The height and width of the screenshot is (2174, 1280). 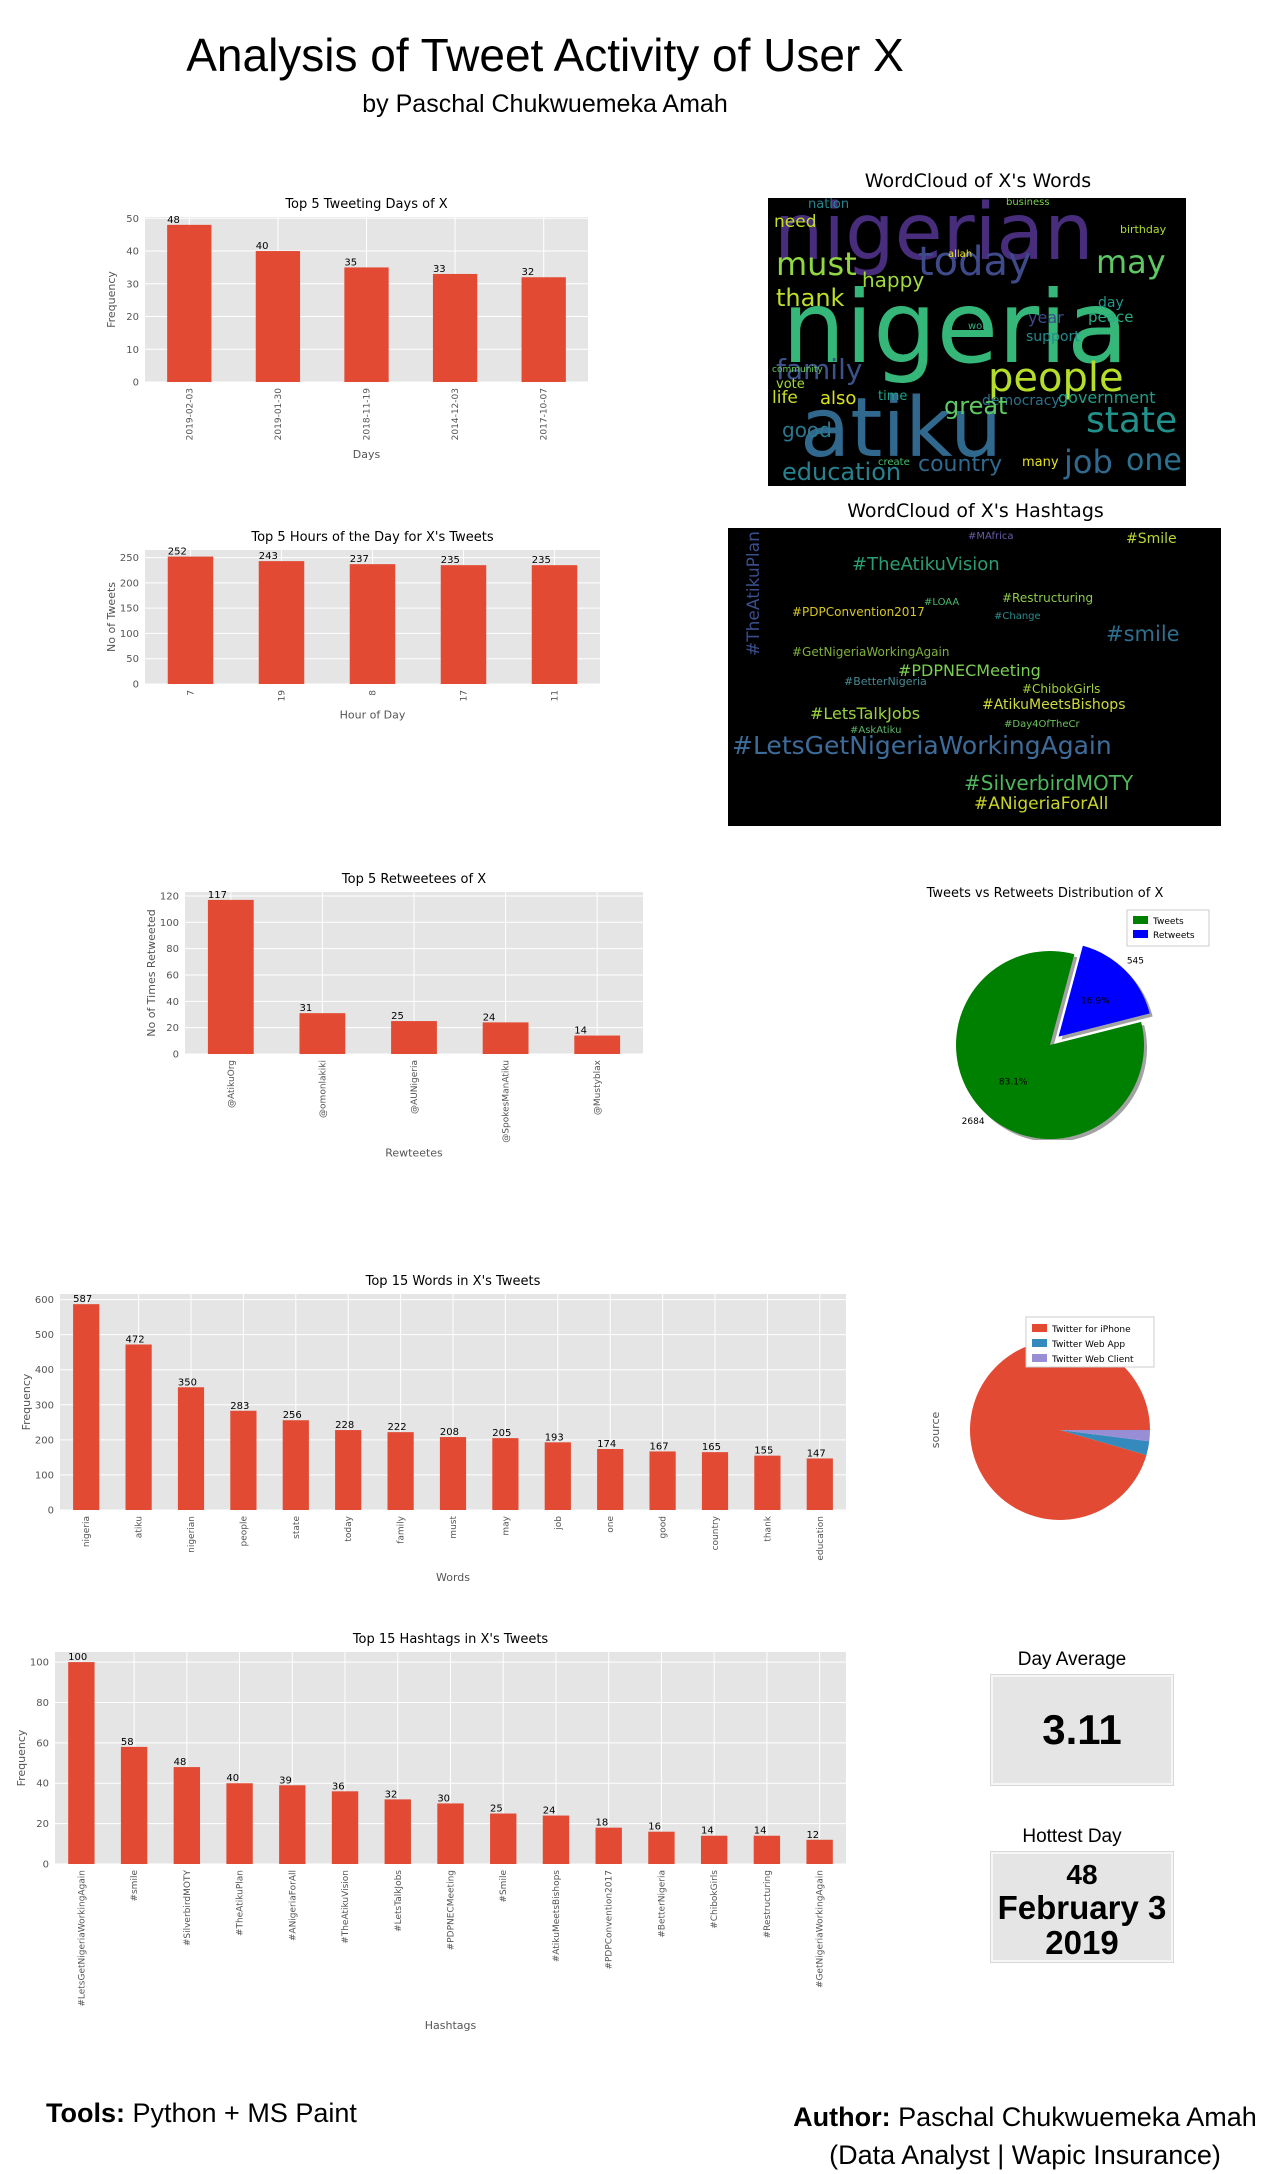 What do you see at coordinates (368, 414) in the screenshot?
I see `x-tick-label: 2018-11-19` at bounding box center [368, 414].